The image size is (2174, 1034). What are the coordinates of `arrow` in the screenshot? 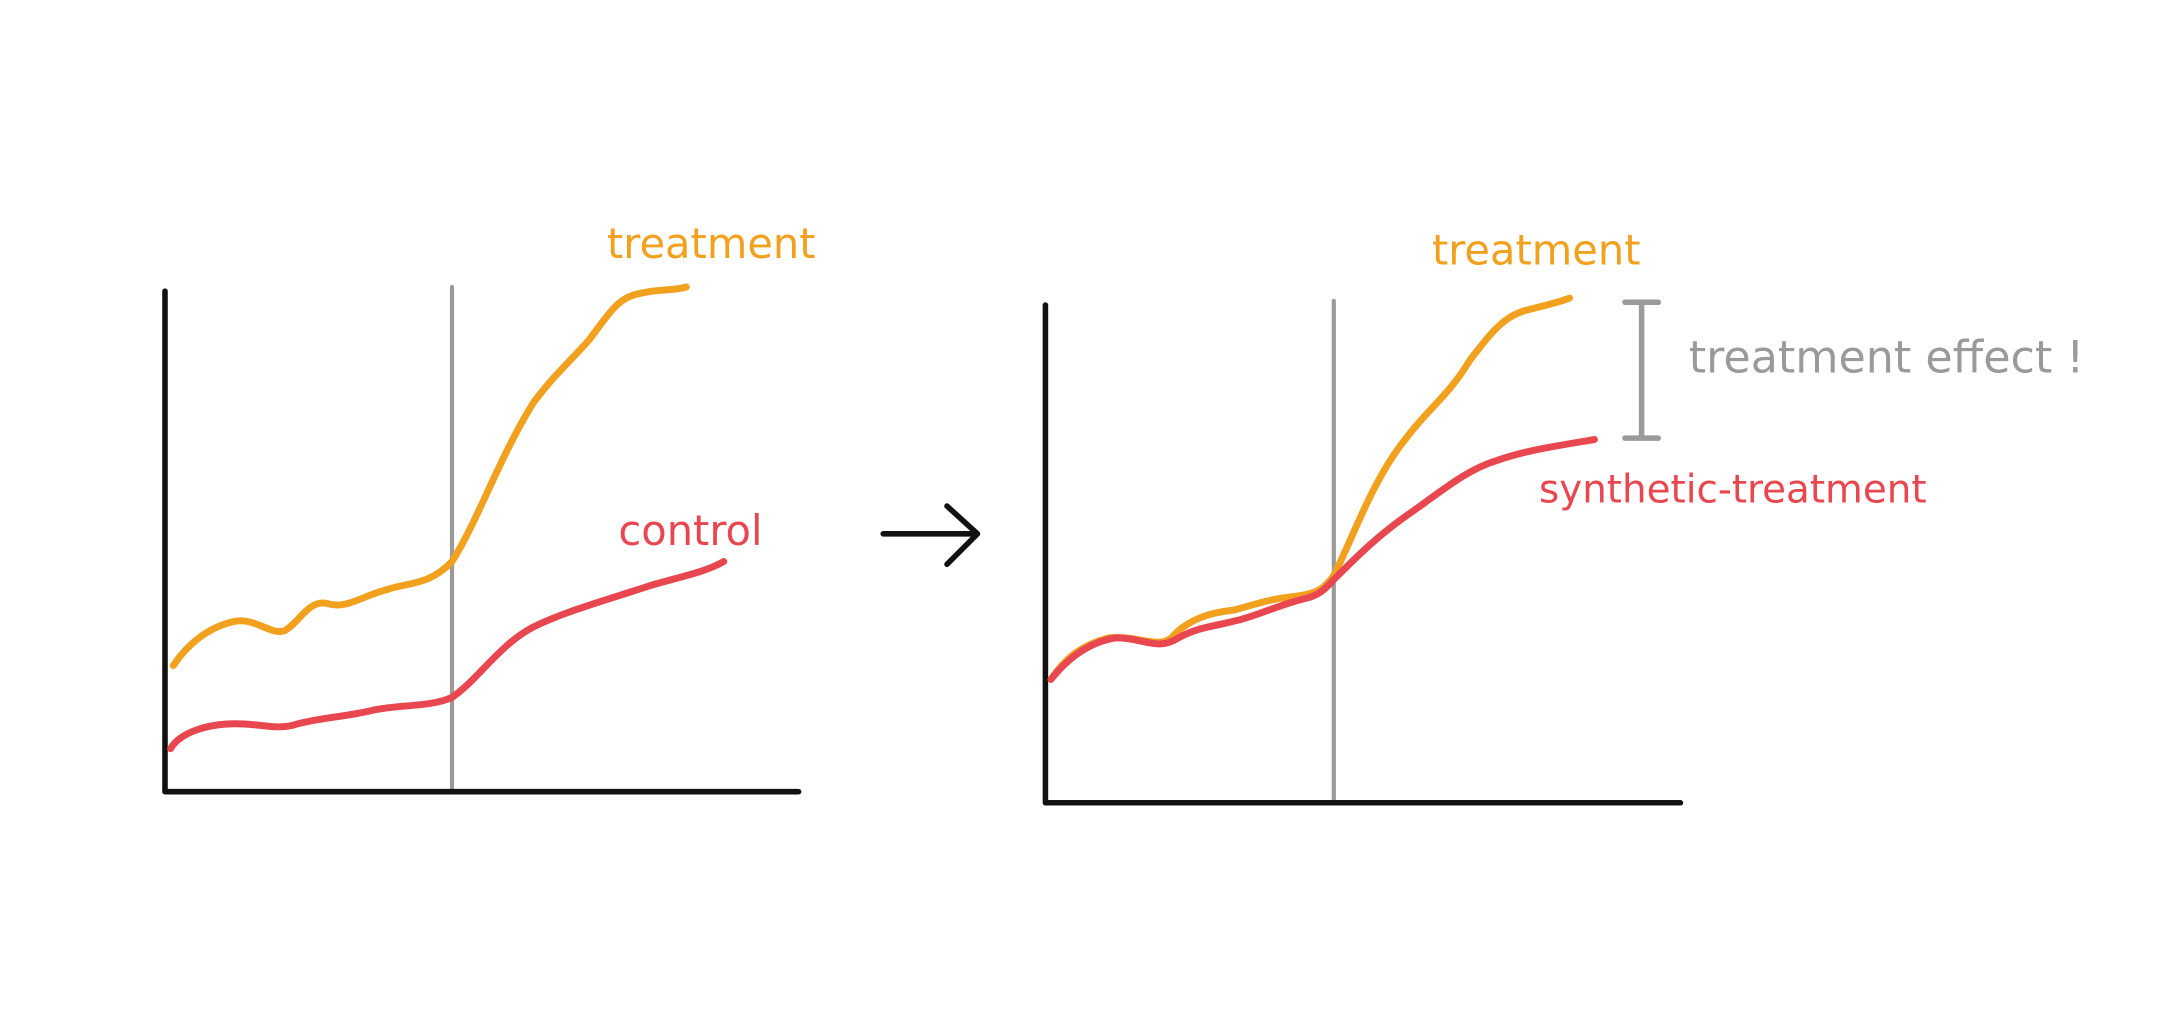 It's located at (930, 535).